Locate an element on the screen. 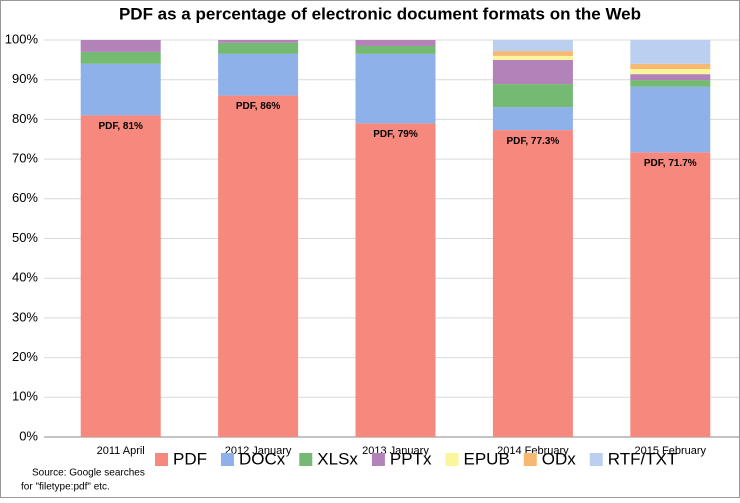 This screenshot has height=503, width=740. y-tick-label: 60% is located at coordinates (25, 197).